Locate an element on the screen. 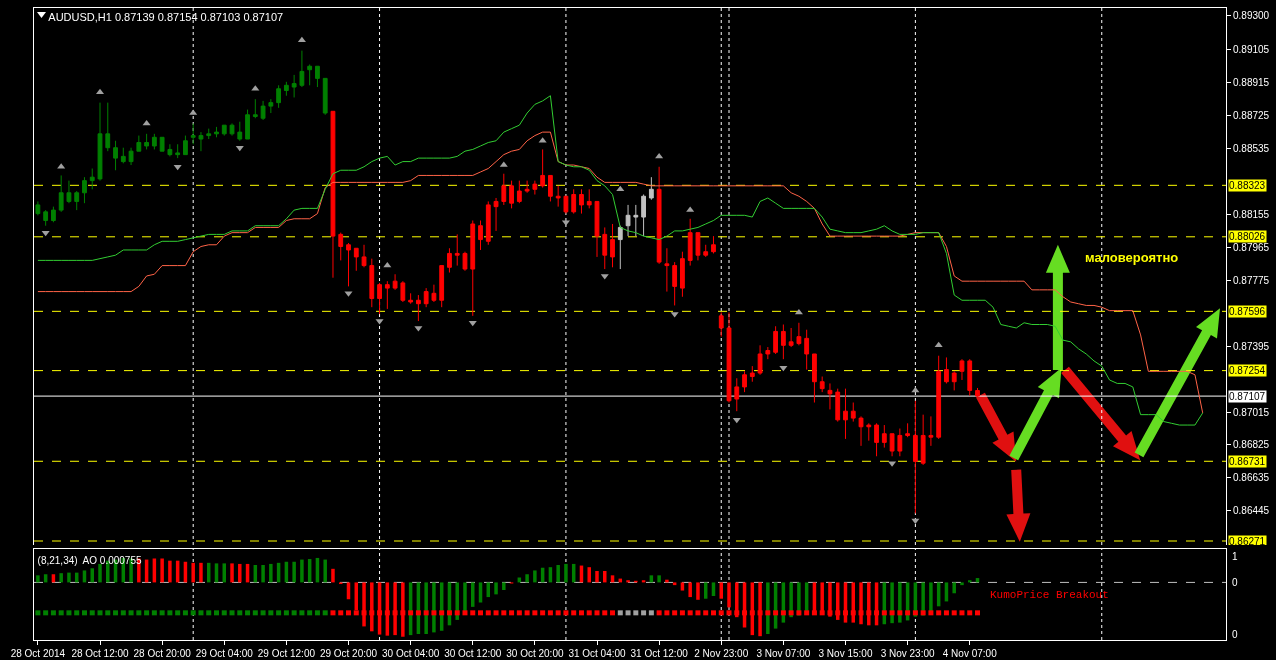 Image resolution: width=1276 pixels, height=660 pixels. ref-line-label: 0.87596 is located at coordinates (1247, 311).